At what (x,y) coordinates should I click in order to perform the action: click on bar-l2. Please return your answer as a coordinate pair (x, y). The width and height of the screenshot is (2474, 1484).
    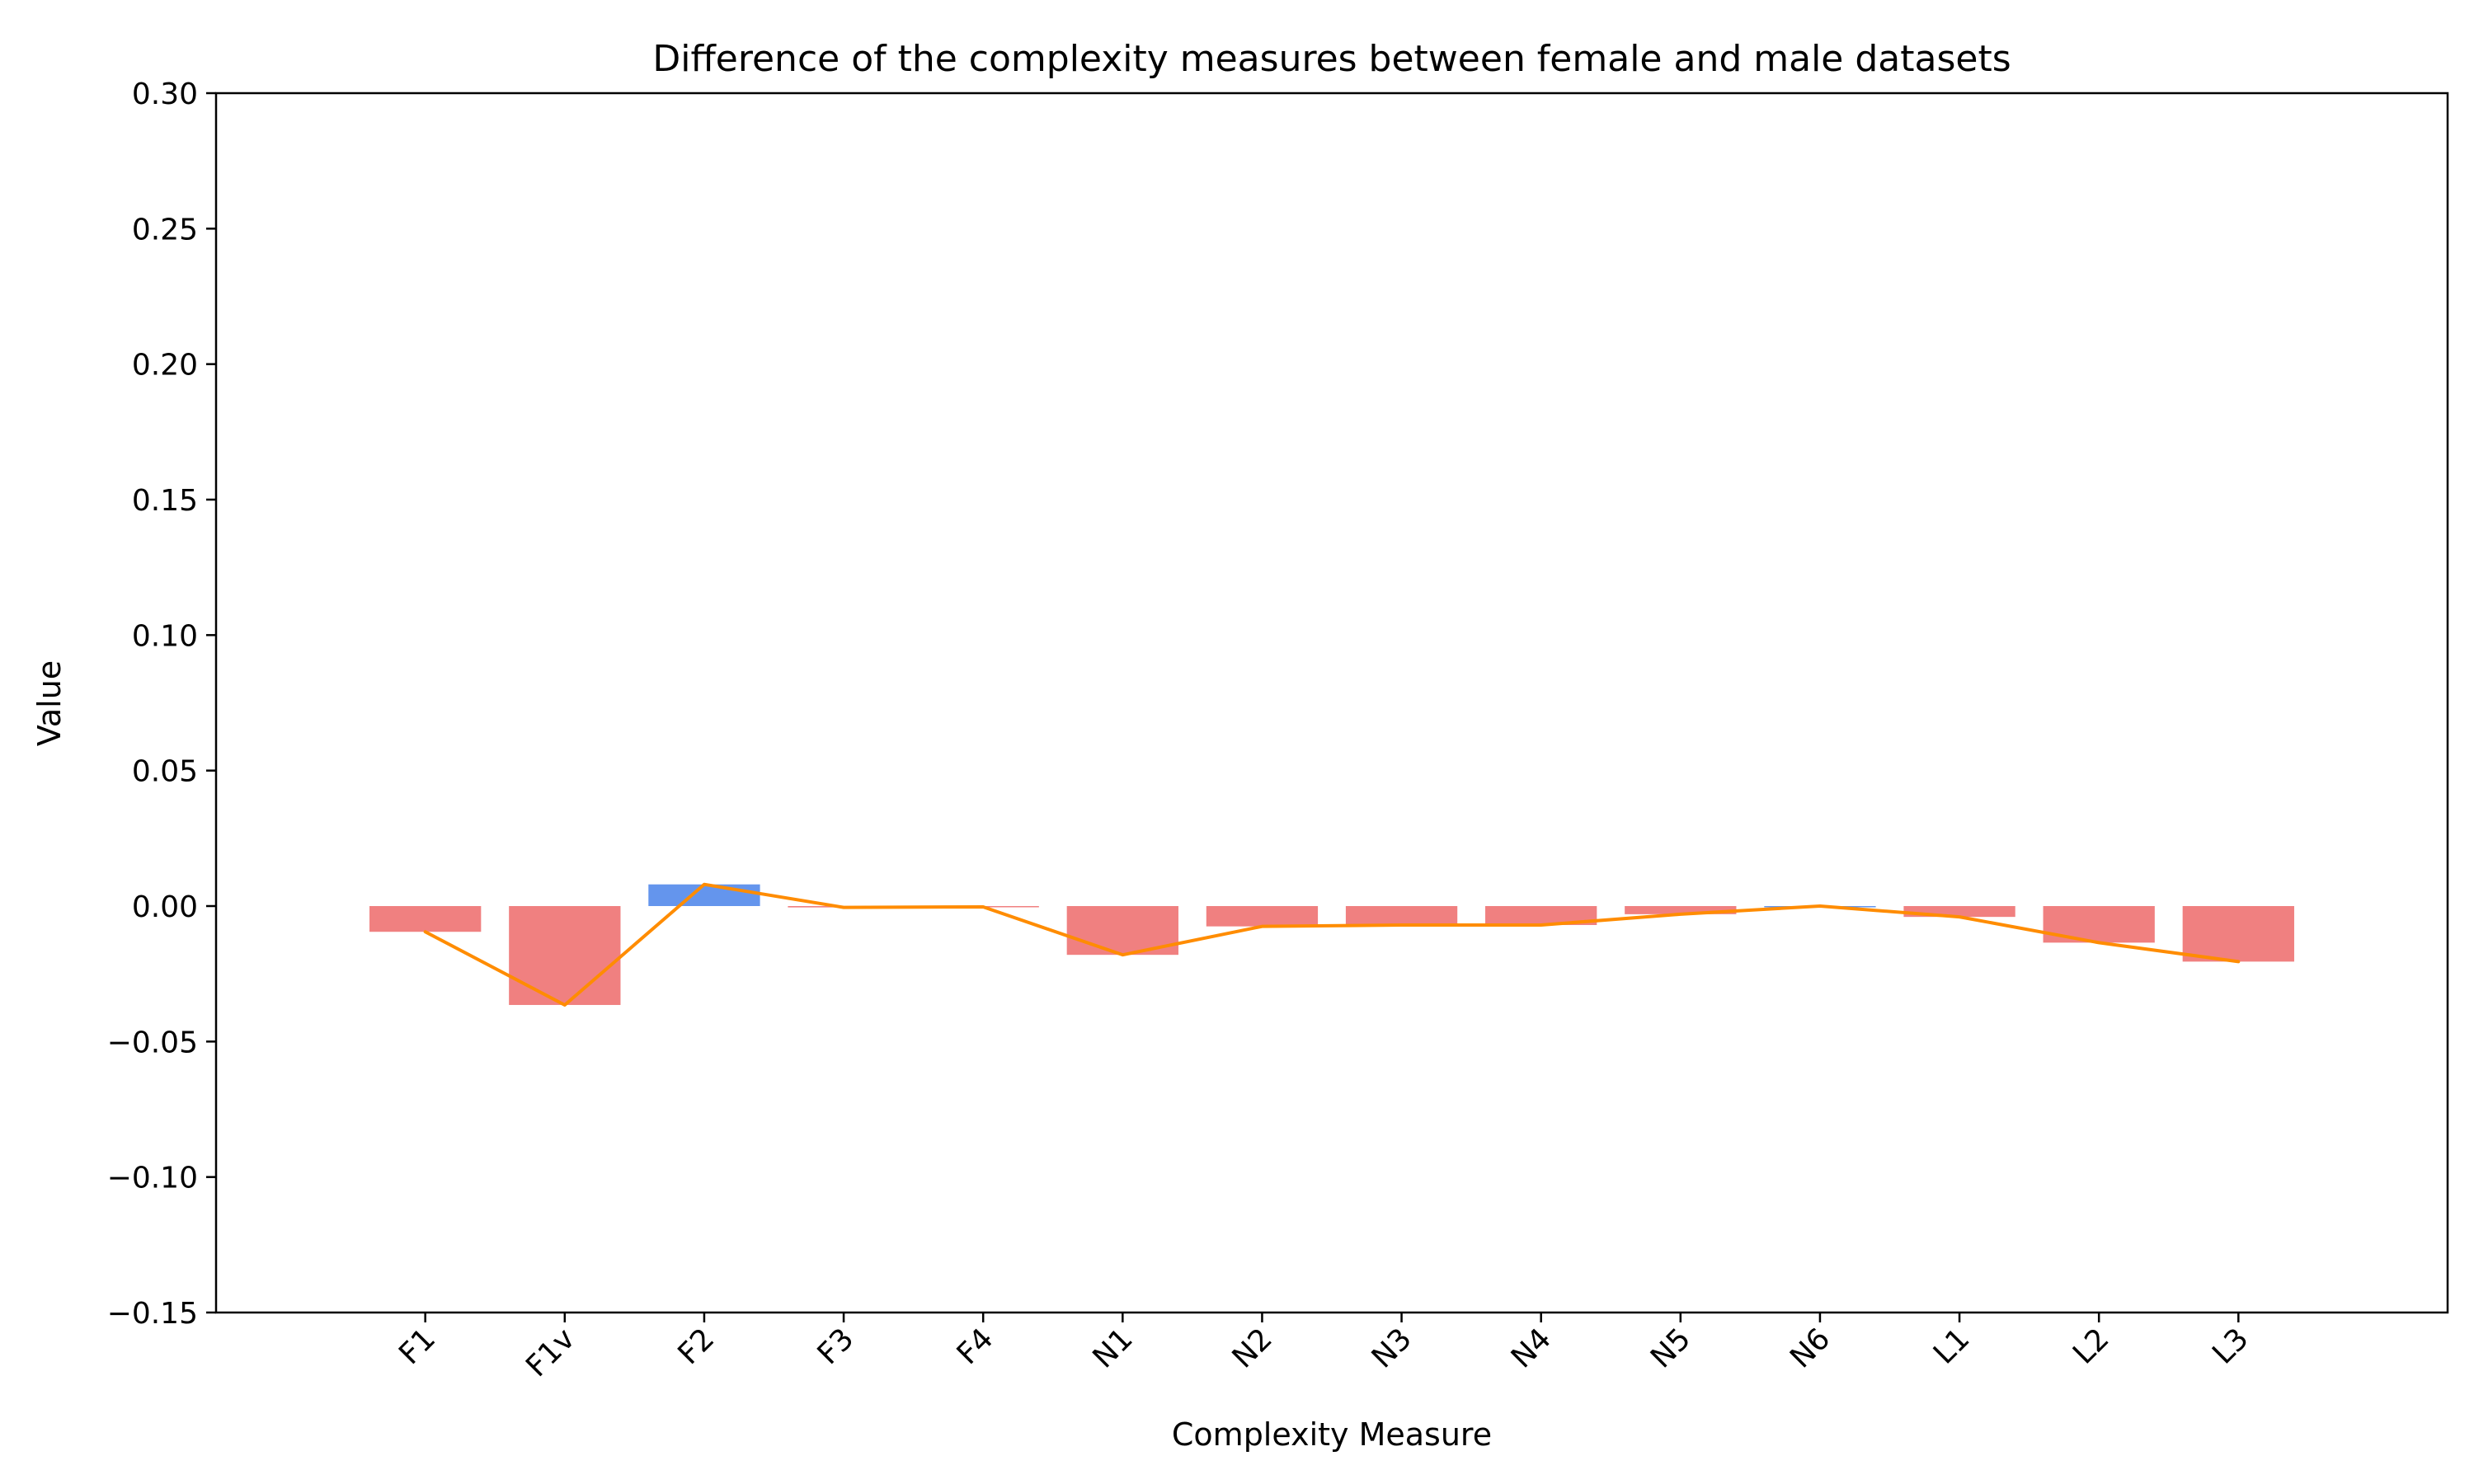
    Looking at the image, I should click on (2099, 924).